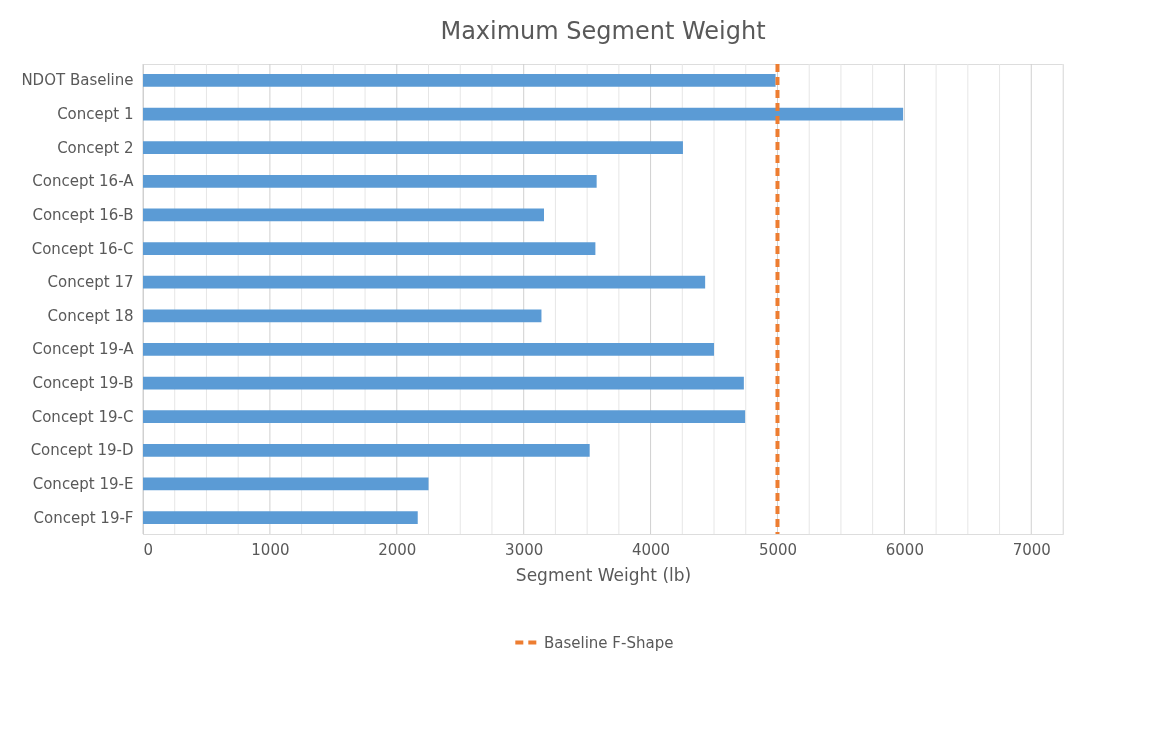 This screenshot has height=746, width=1151. What do you see at coordinates (1031, 549) in the screenshot?
I see `x-tick-label: 7000` at bounding box center [1031, 549].